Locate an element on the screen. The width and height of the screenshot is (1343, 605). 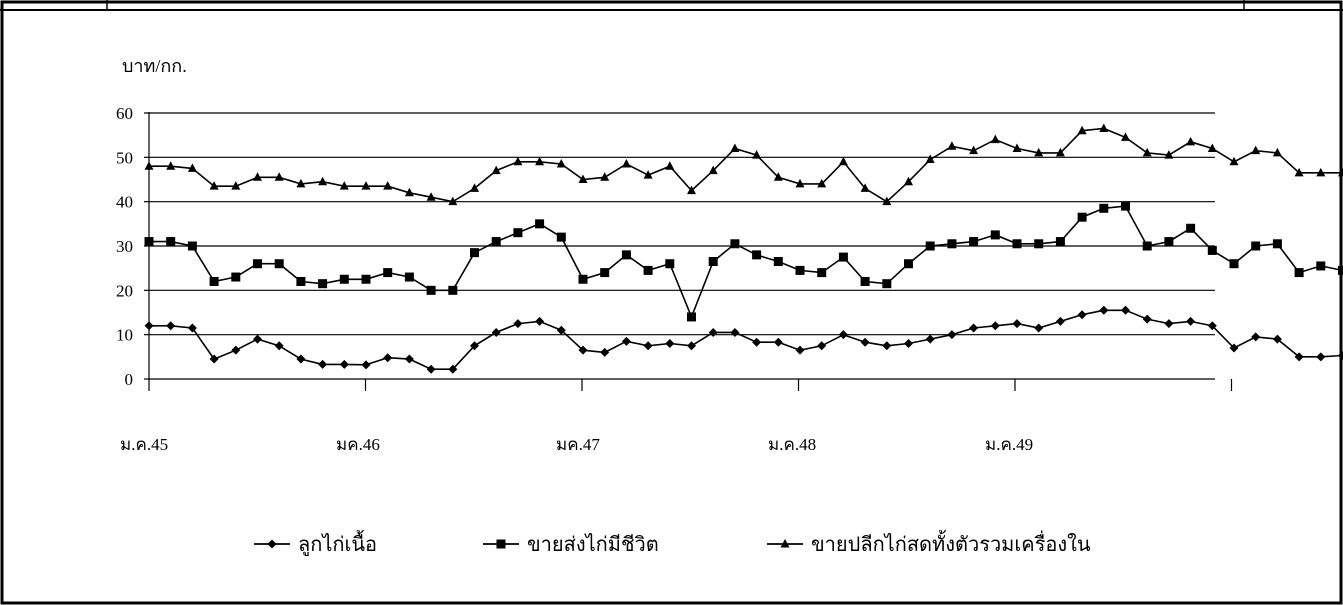
x-tick-label: ม.ค.49 is located at coordinates (1009, 444).